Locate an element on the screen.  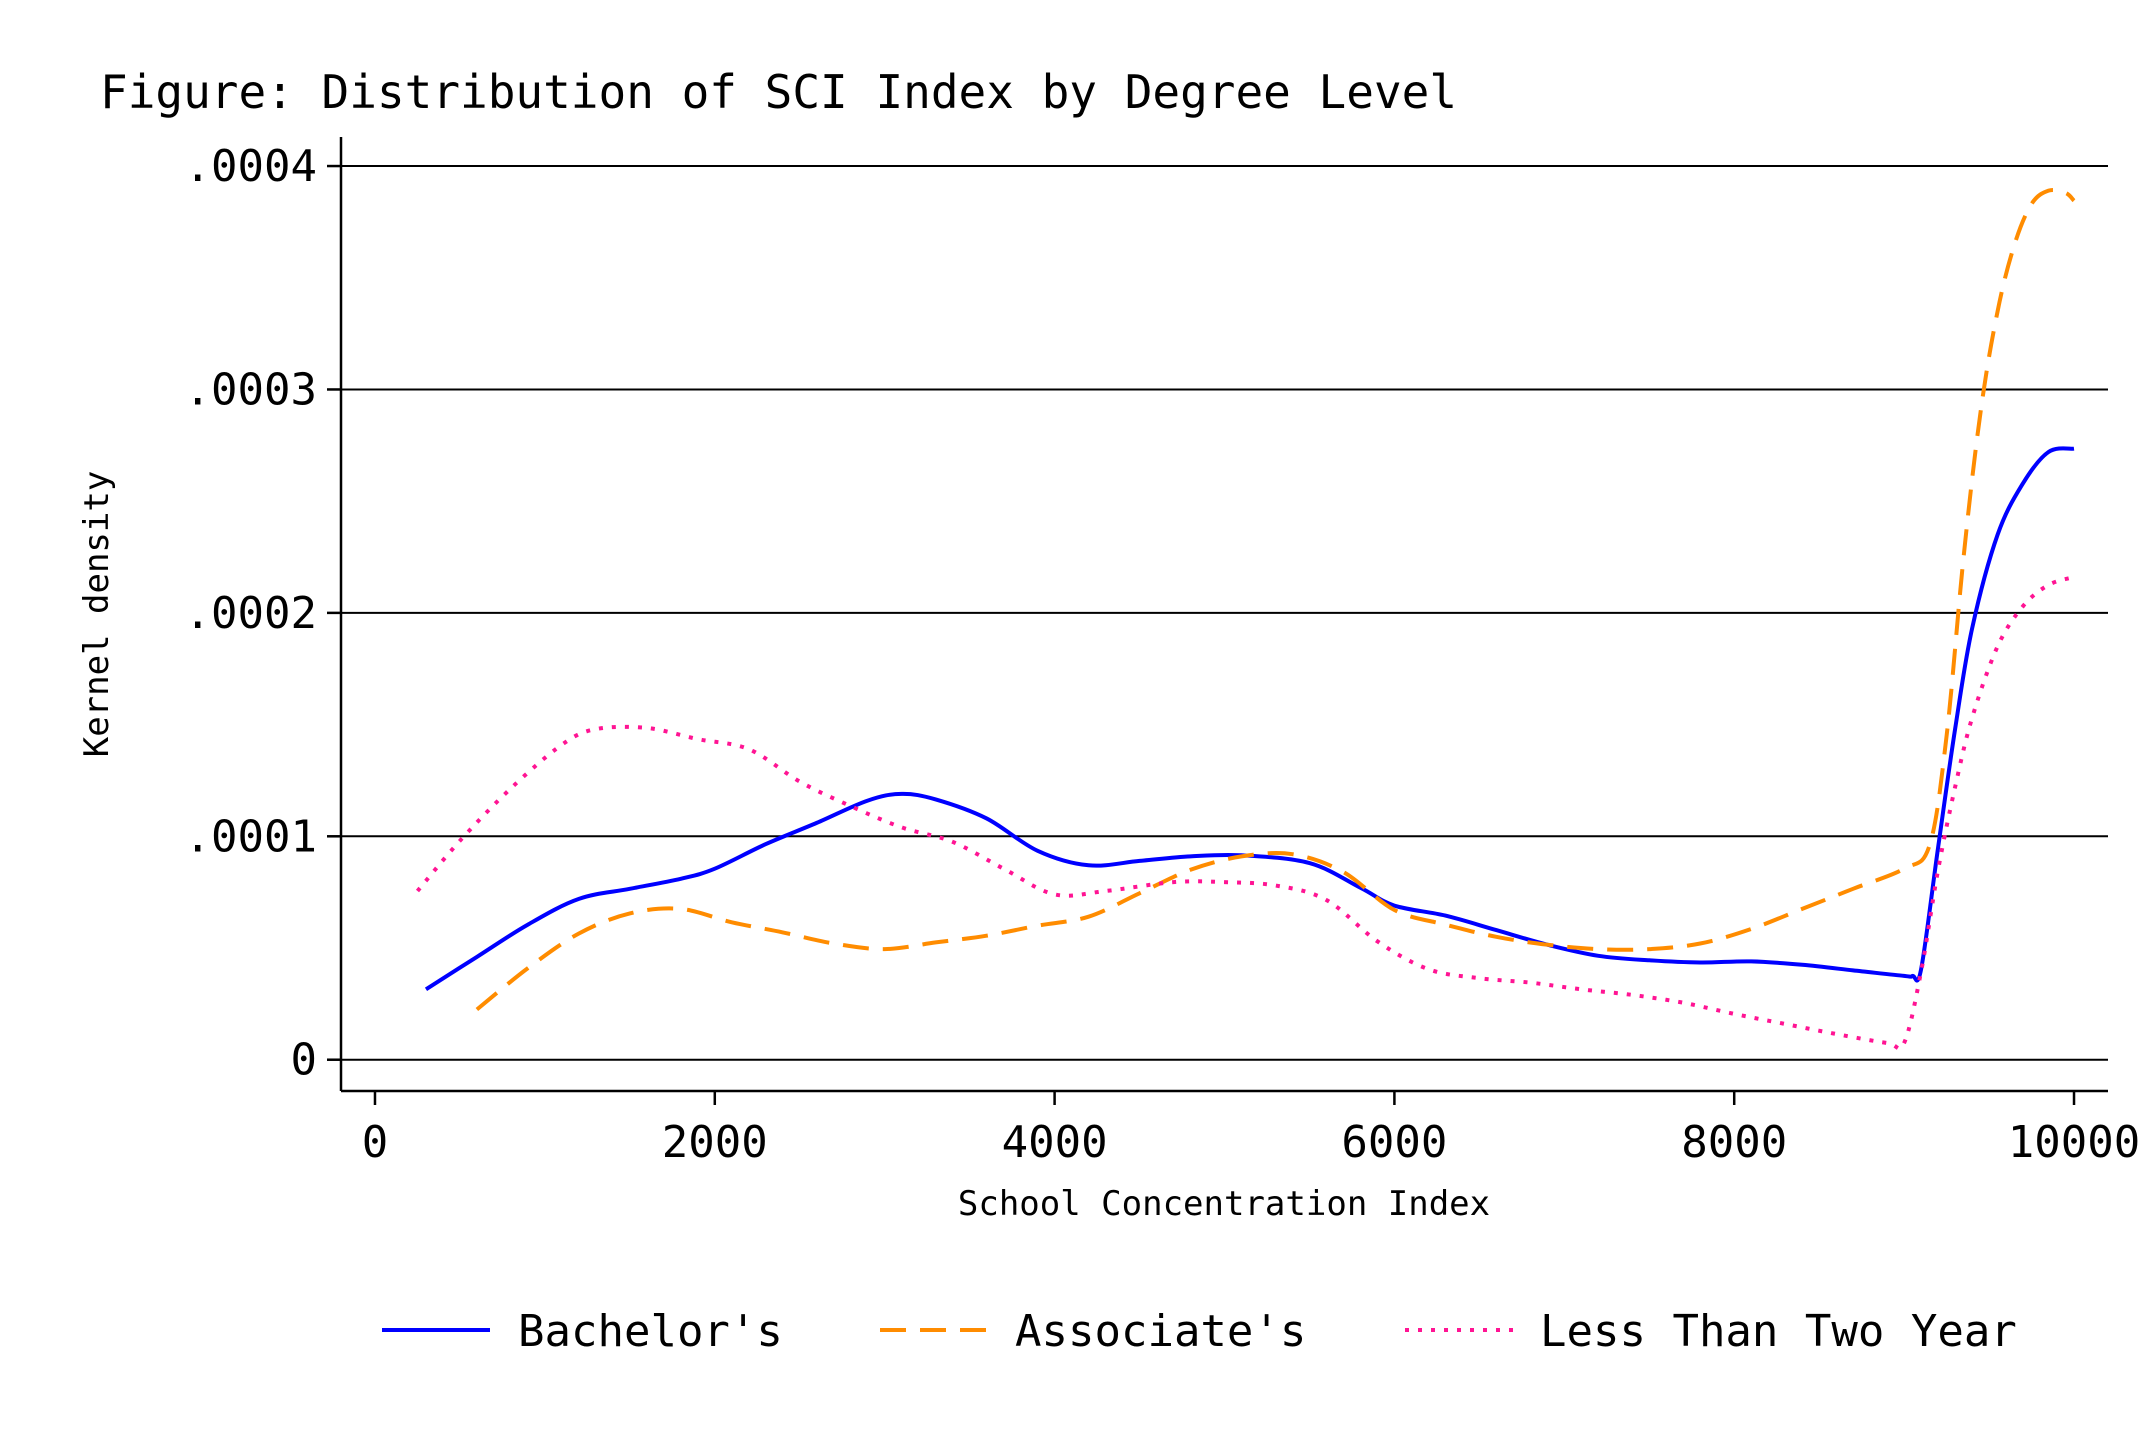
x-tick-label: 4000 is located at coordinates (1055, 1142).